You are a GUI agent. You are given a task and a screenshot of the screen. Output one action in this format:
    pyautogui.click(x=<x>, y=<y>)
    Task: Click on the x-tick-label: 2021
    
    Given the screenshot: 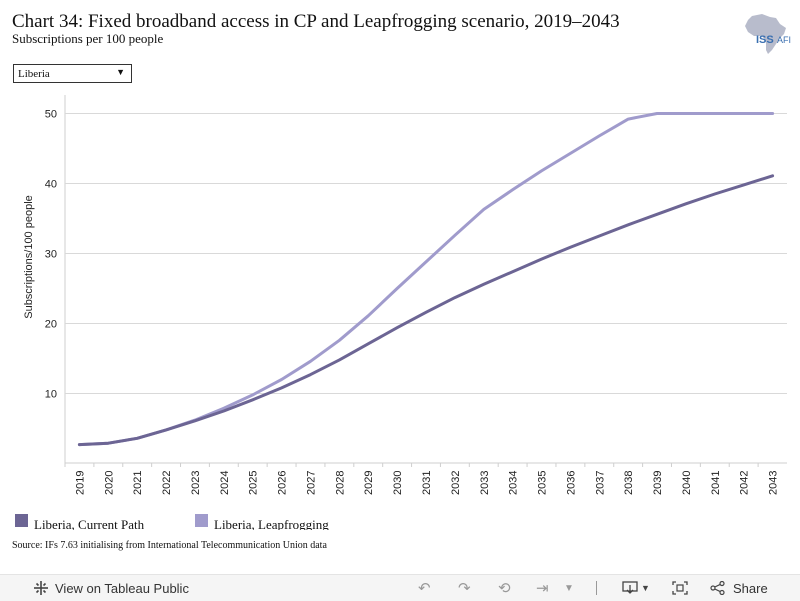 What is the action you would take?
    pyautogui.click(x=138, y=483)
    